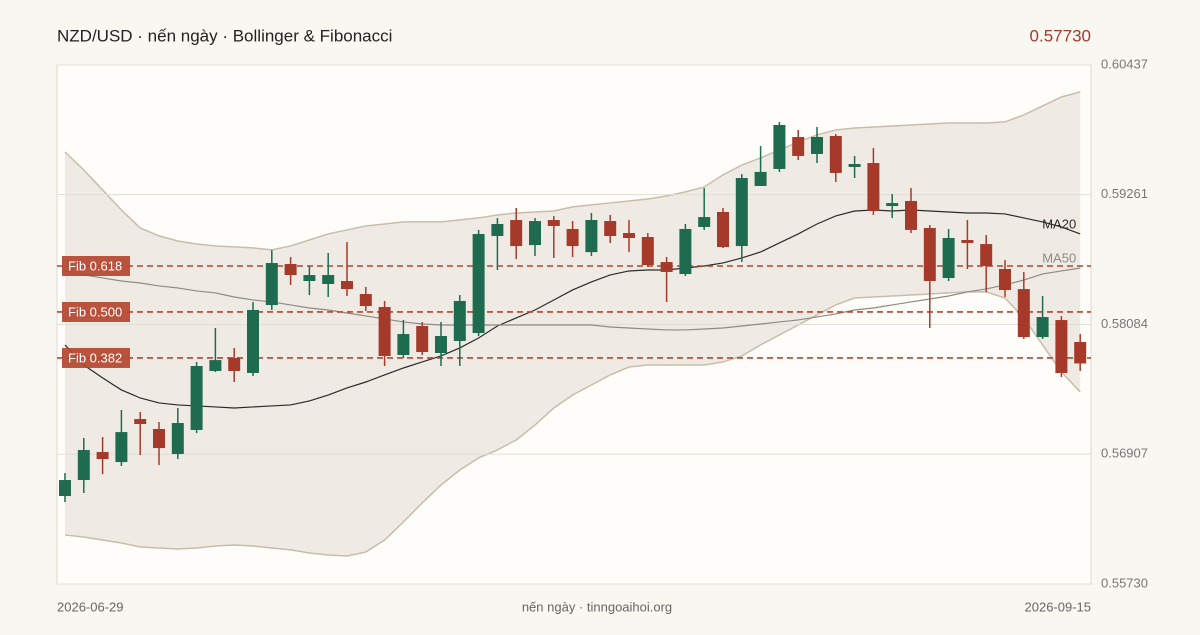 The width and height of the screenshot is (1200, 635). Describe the element at coordinates (1124, 193) in the screenshot. I see `y-tick-label: 0.59261` at that location.